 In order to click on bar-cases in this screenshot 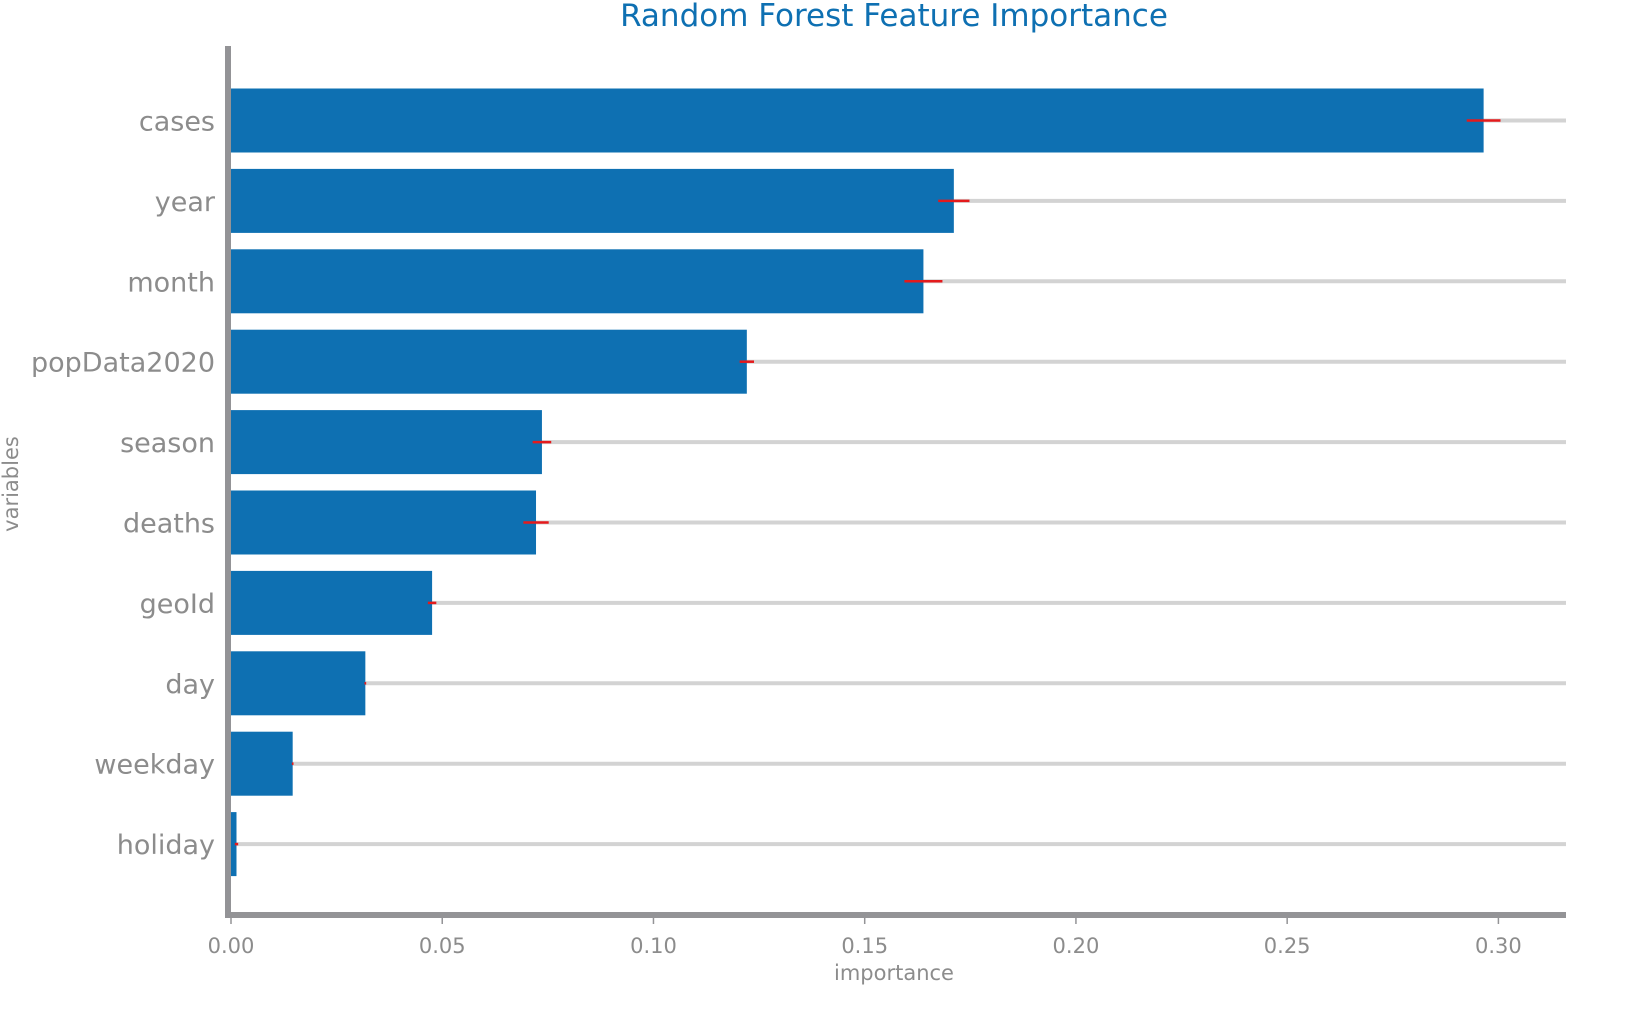, I will do `click(857, 121)`.